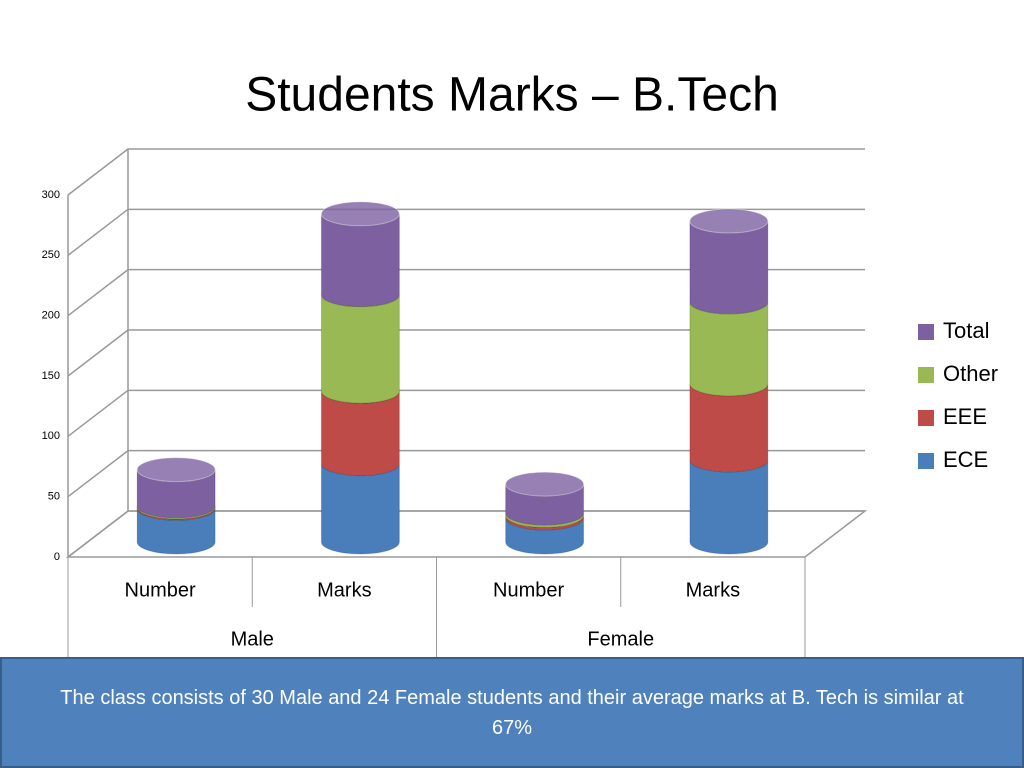 The height and width of the screenshot is (768, 1024). I want to click on y-tick-label: 200, so click(51, 316).